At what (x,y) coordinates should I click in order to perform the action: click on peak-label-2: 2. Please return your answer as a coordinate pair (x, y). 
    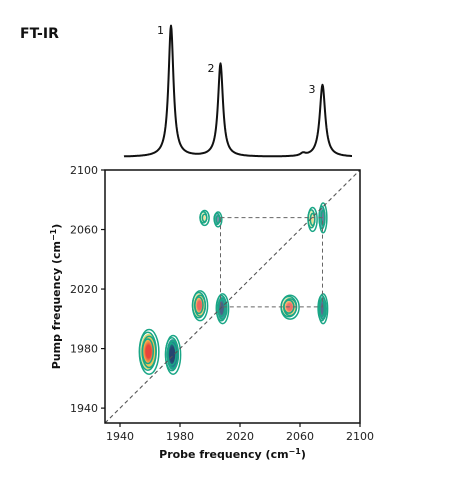
    Looking at the image, I should click on (211, 68).